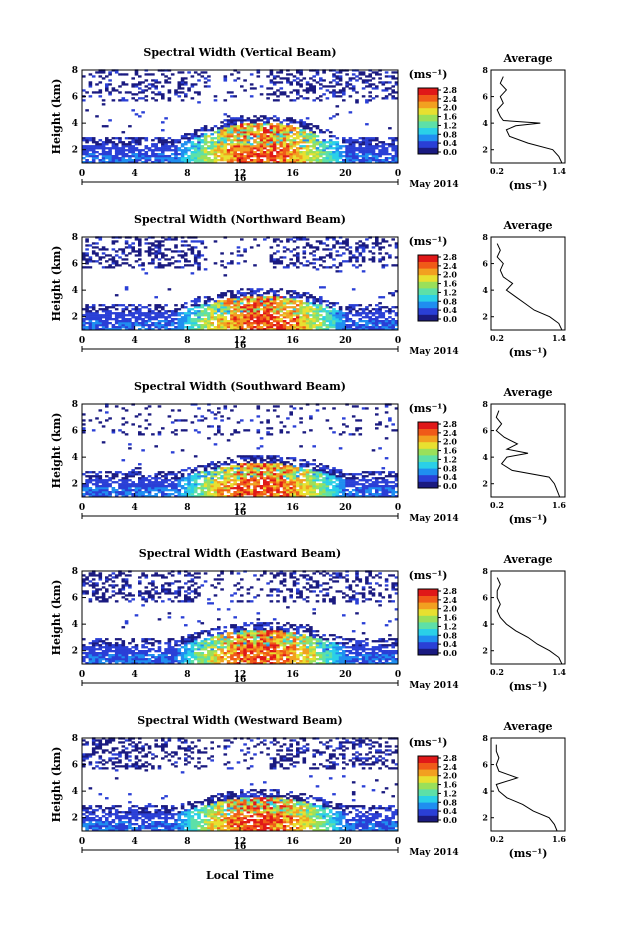 Image resolution: width=618 pixels, height=929 pixels. What do you see at coordinates (240, 219) in the screenshot?
I see `panel-title: Spectral Width (Northward Beam)` at bounding box center [240, 219].